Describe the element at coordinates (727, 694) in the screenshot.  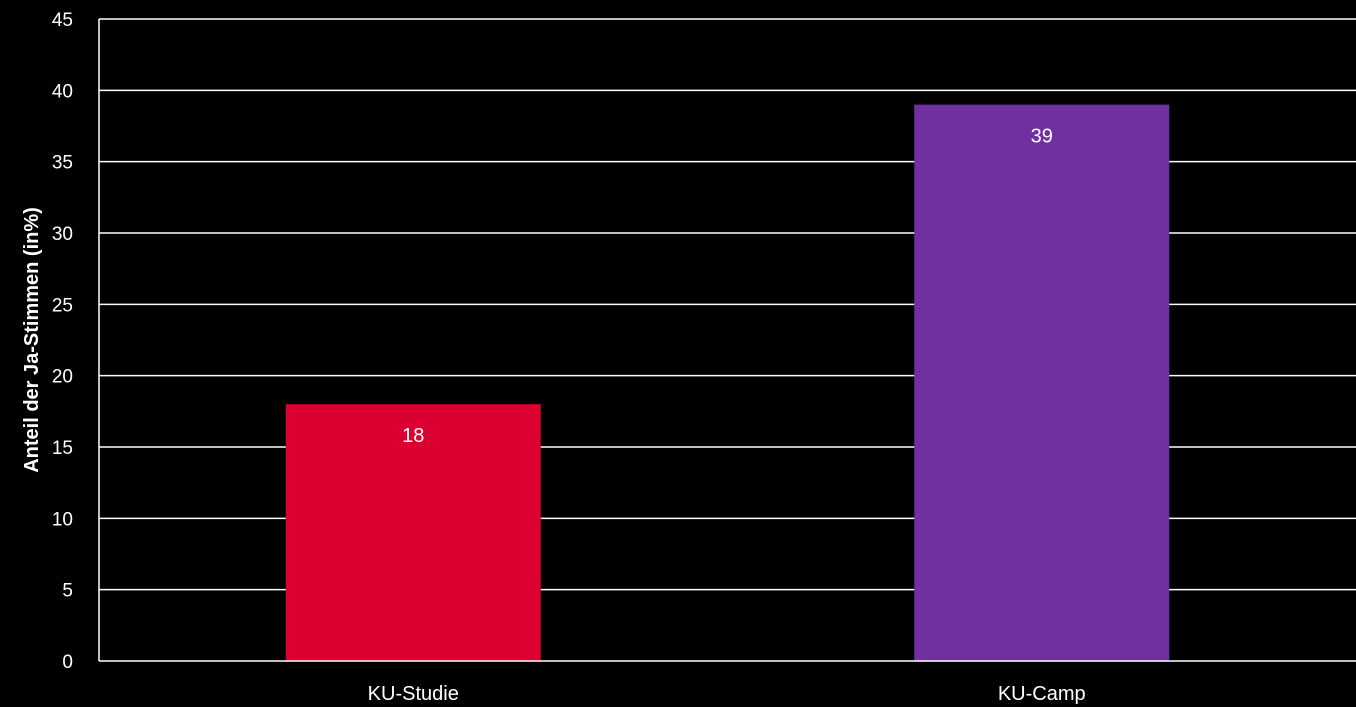
I see `category-labels: KU-Studie KU-Camp` at that location.